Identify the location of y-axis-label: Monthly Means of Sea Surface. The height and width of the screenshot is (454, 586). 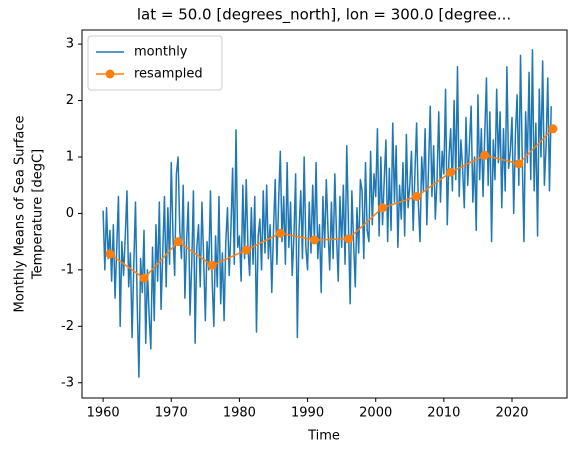
(20, 213).